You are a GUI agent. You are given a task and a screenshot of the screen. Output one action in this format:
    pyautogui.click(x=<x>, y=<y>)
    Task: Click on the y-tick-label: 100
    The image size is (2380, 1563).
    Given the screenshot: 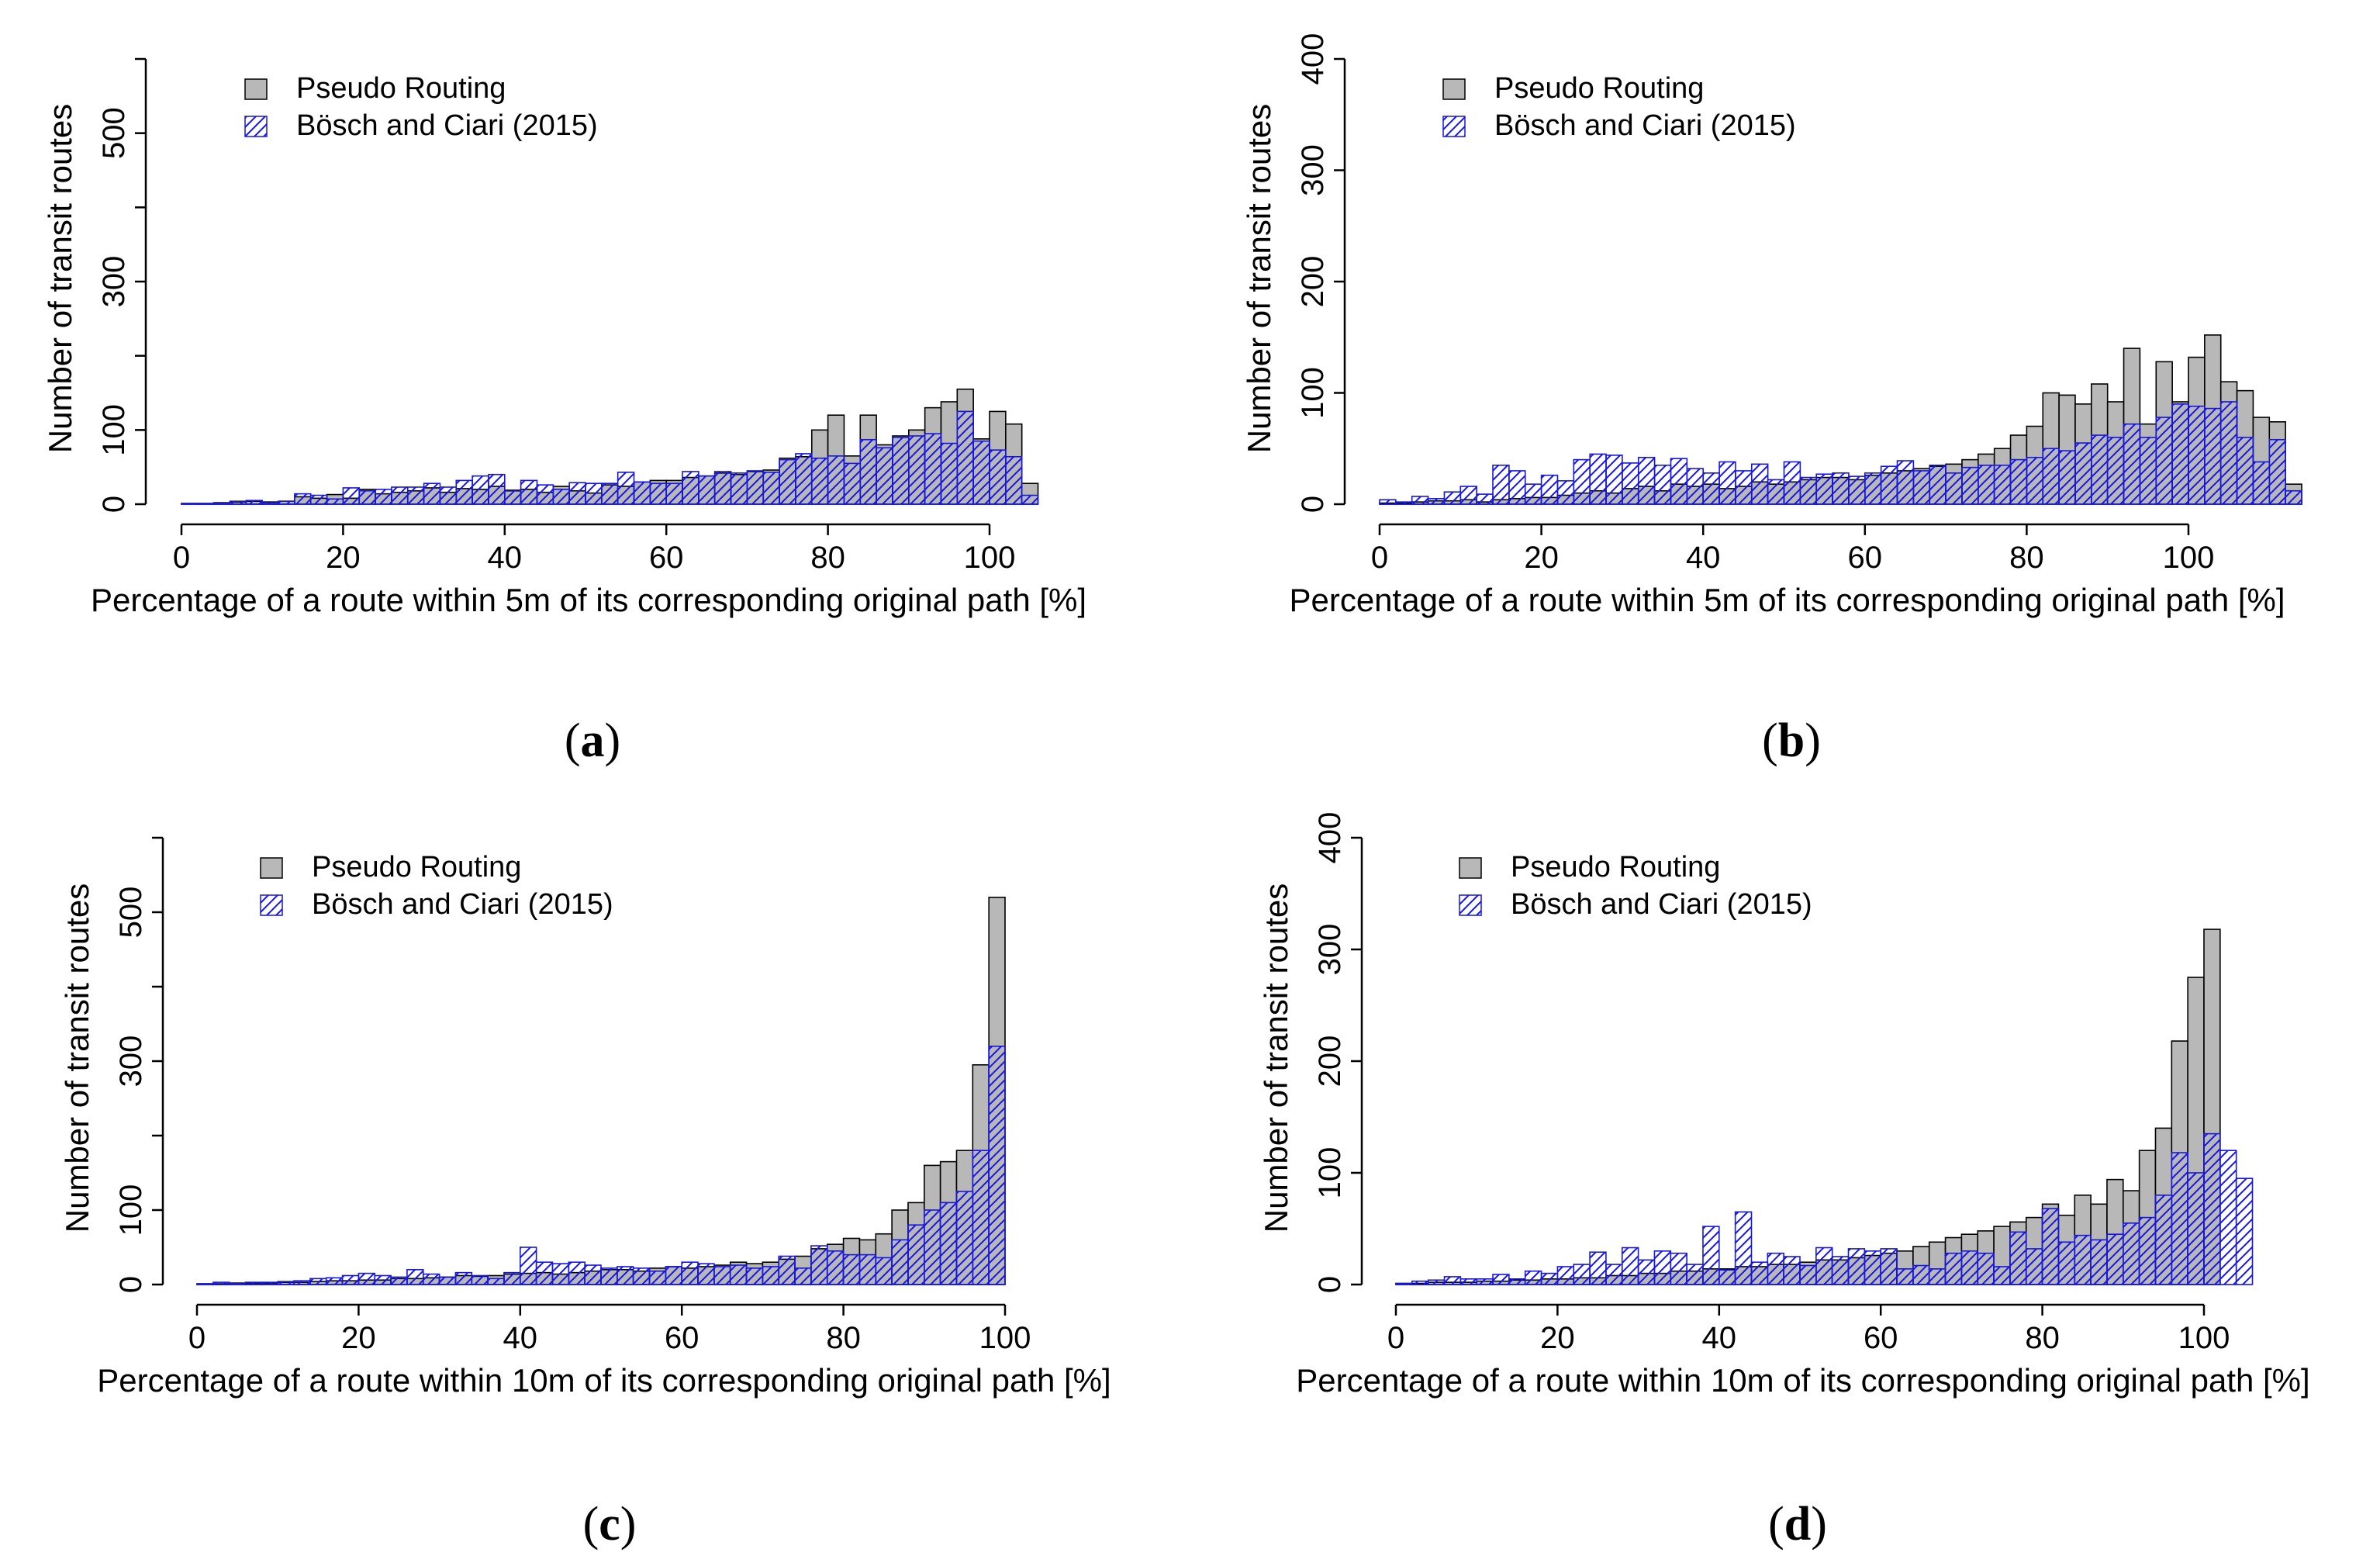 What is the action you would take?
    pyautogui.click(x=1313, y=393)
    